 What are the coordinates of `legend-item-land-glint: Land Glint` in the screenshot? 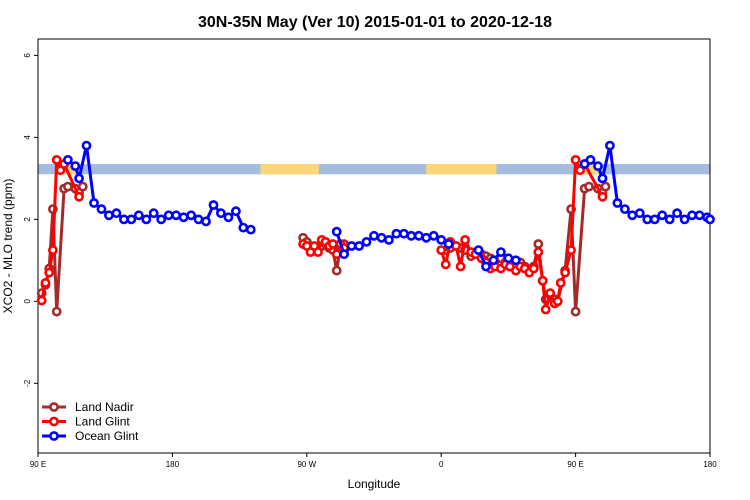 It's located at (86, 422).